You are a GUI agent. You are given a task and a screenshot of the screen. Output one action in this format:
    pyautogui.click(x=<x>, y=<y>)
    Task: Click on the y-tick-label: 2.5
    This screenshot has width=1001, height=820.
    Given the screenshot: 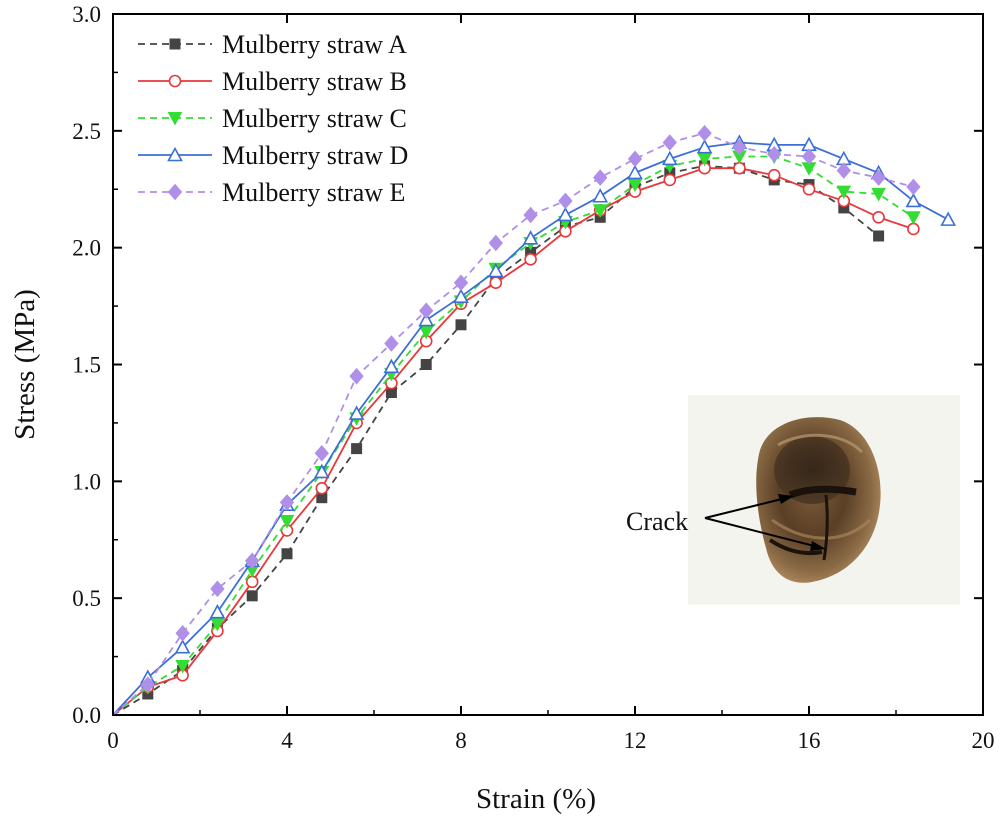 What is the action you would take?
    pyautogui.click(x=86, y=131)
    